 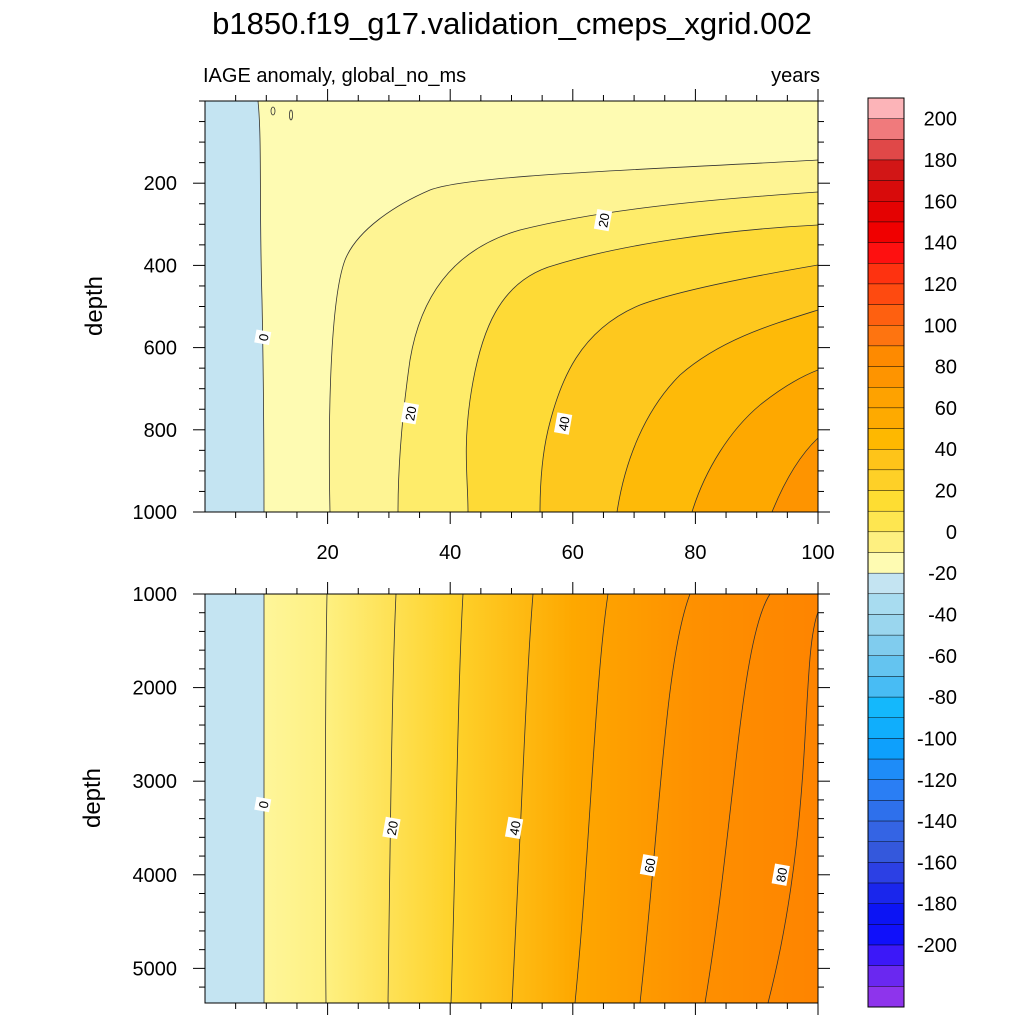 I want to click on colorbar-label: 100, so click(x=940, y=326).